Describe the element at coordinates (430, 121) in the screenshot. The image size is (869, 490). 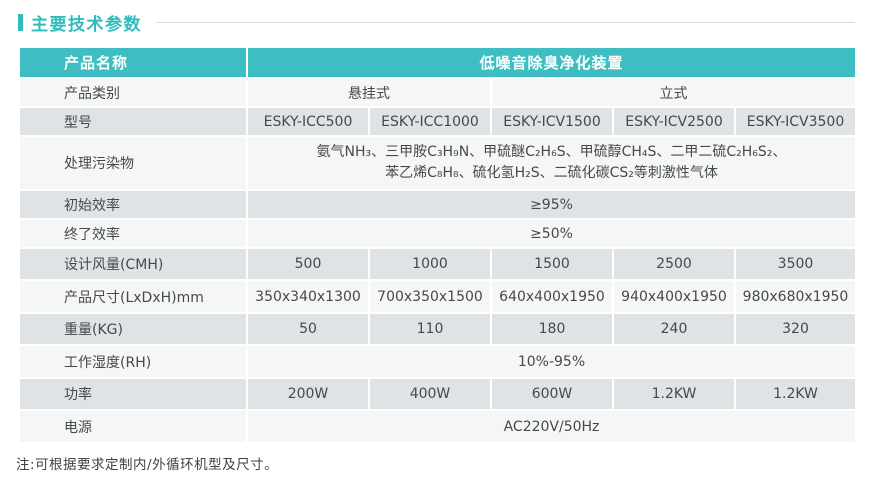
I see `model-cell-2: ESKY-ICC1000` at that location.